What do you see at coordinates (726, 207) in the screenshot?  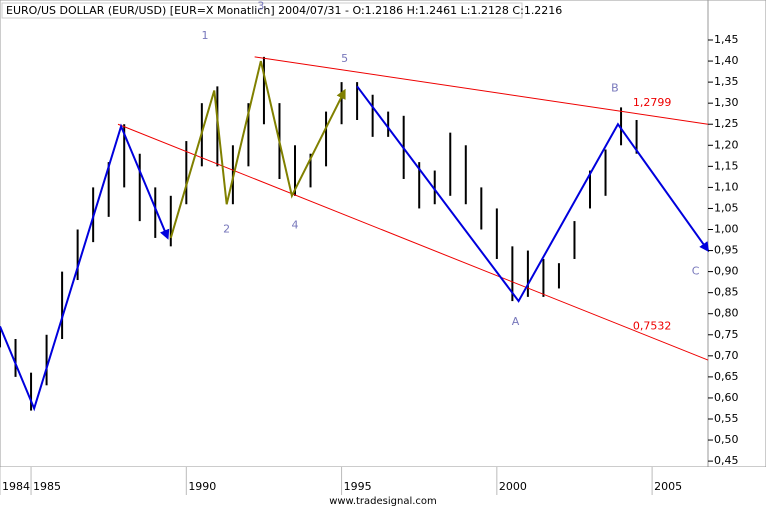 I see `y-tick-label: 1,05` at bounding box center [726, 207].